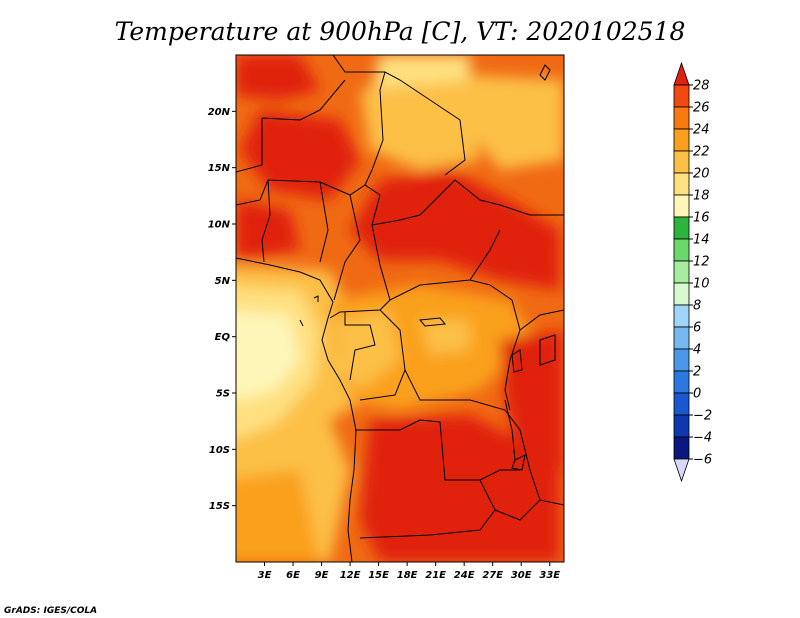 The image size is (800, 618). Describe the element at coordinates (350, 575) in the screenshot. I see `lon-tick-label: 12E` at that location.